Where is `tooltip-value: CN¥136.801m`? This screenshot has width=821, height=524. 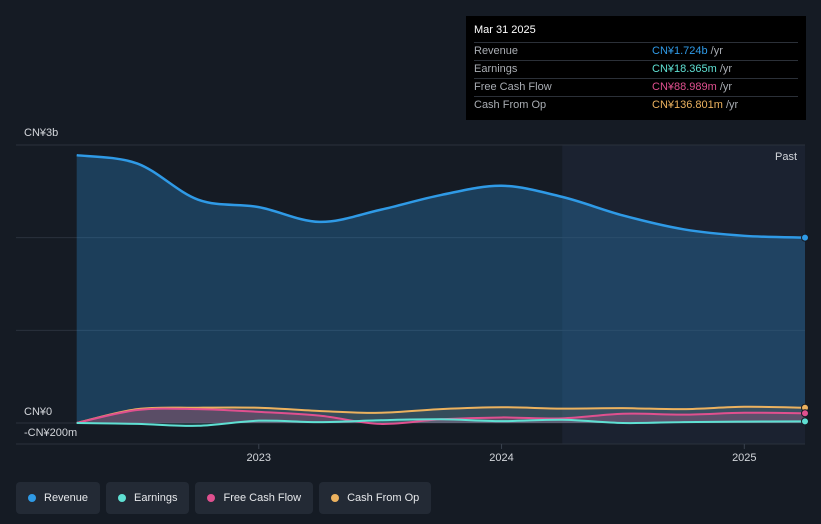
tooltip-value: CN¥136.801m is located at coordinates (687, 105).